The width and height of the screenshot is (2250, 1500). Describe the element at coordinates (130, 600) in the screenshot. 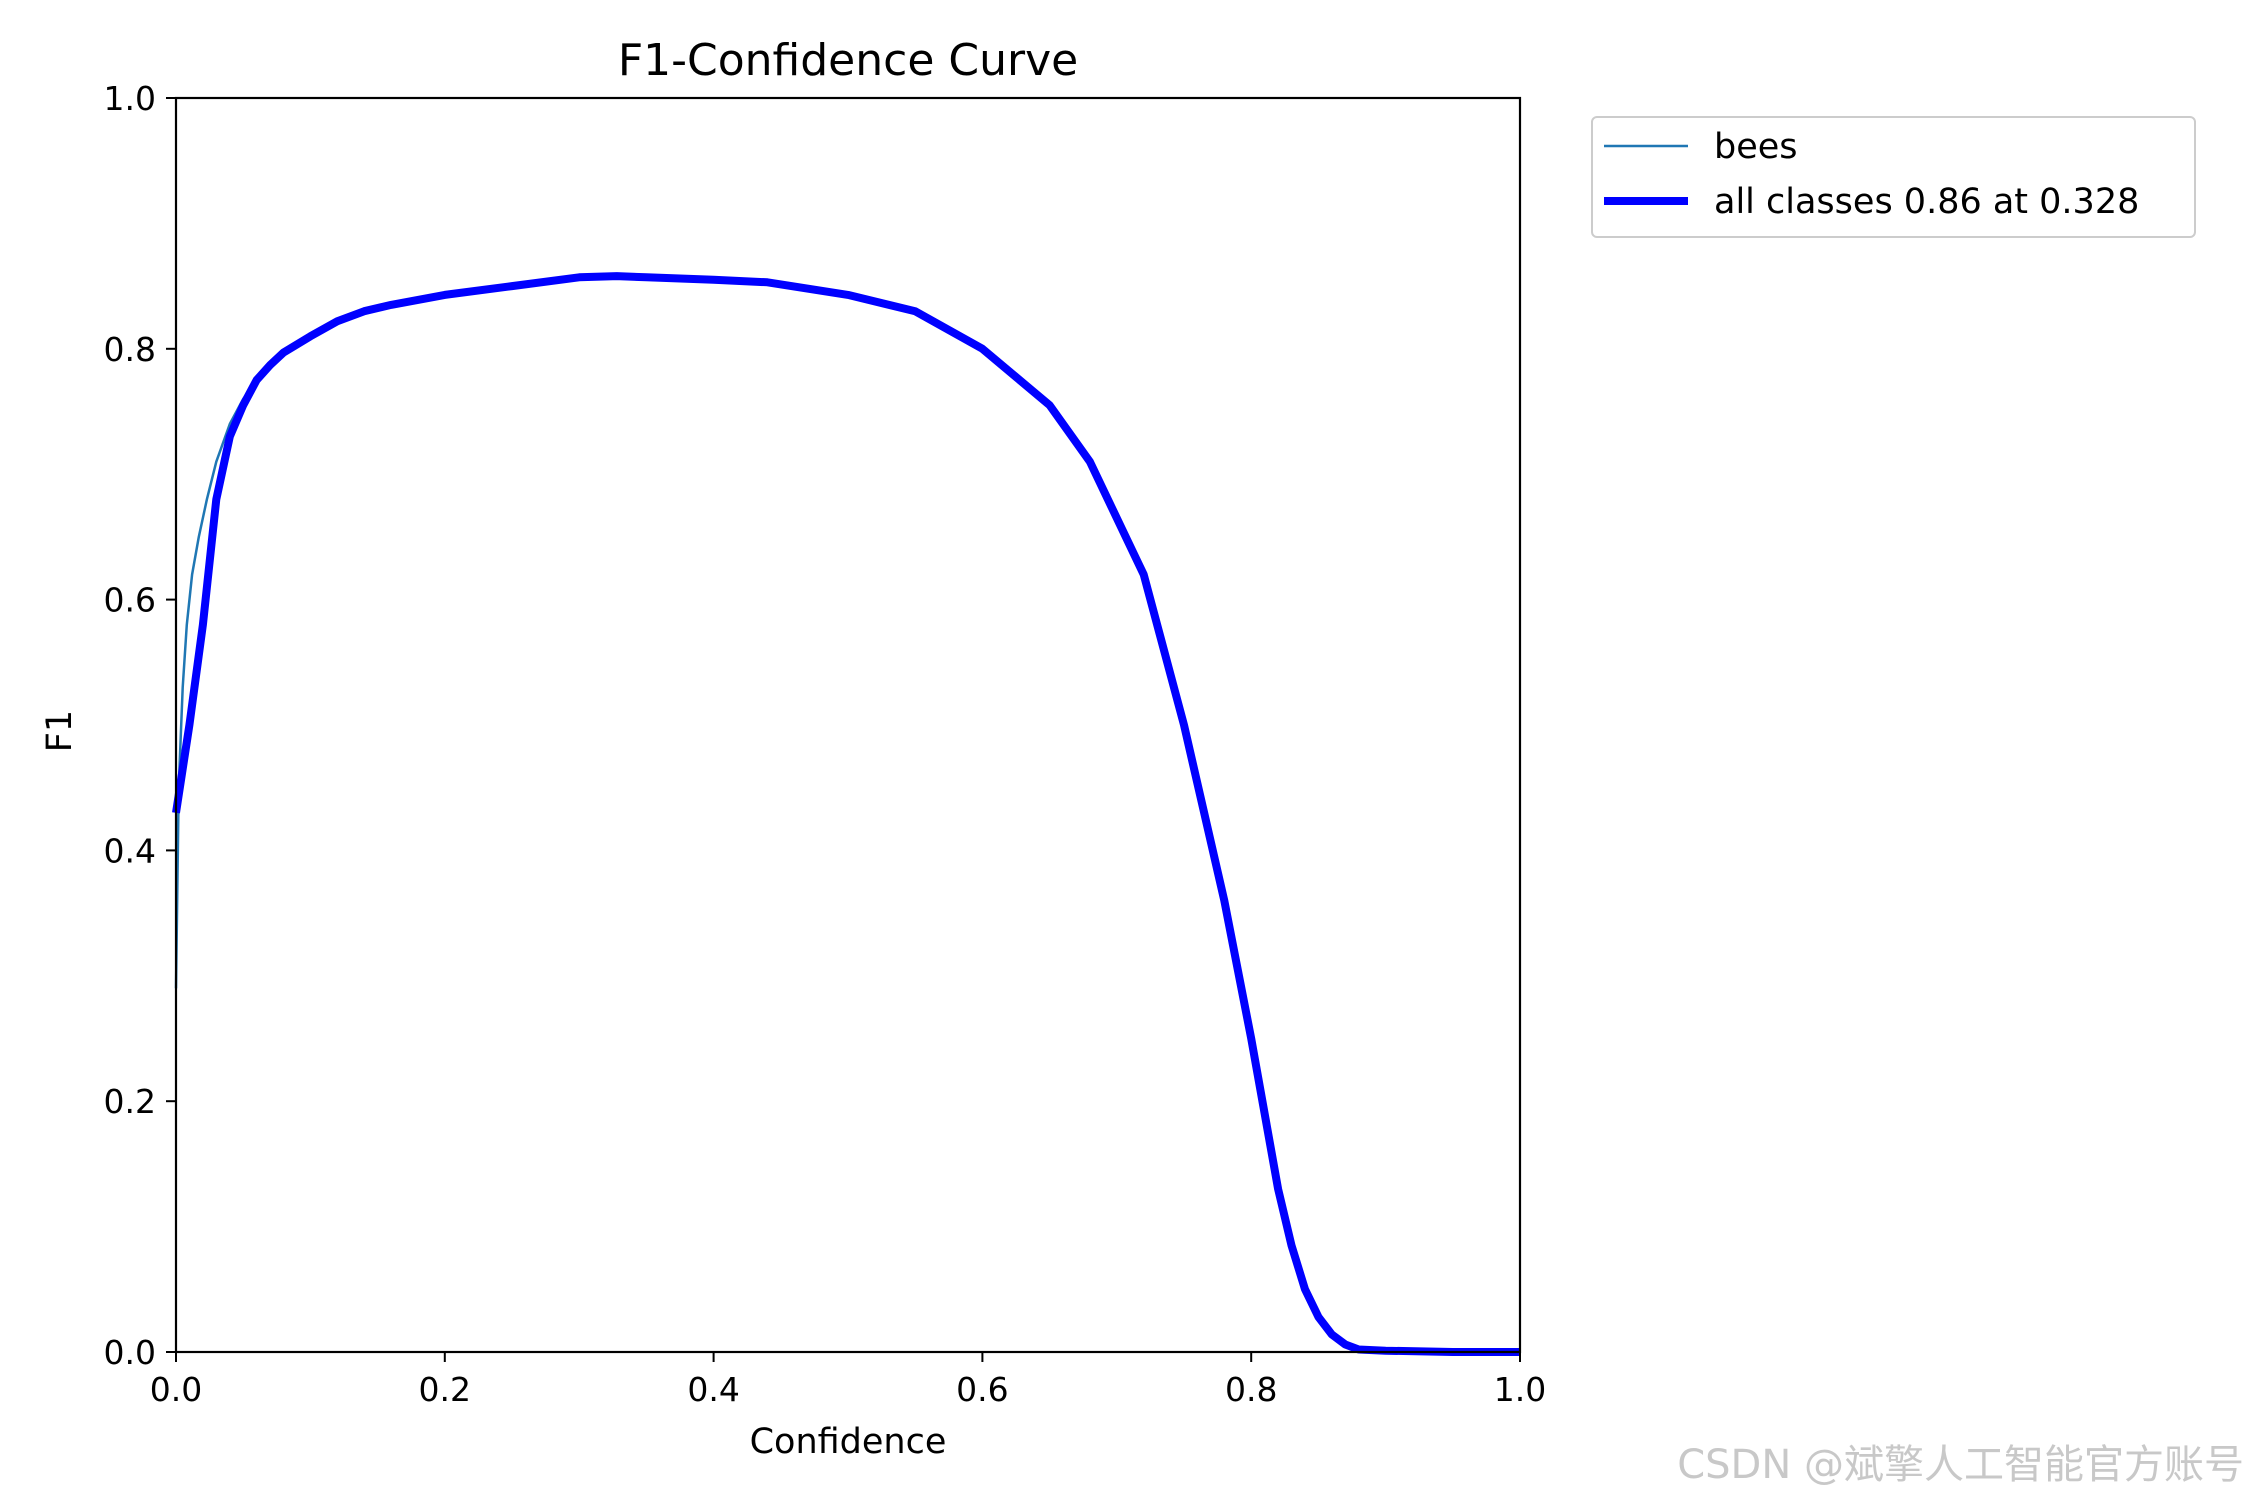

I see `y-tick-label: 0.6` at that location.